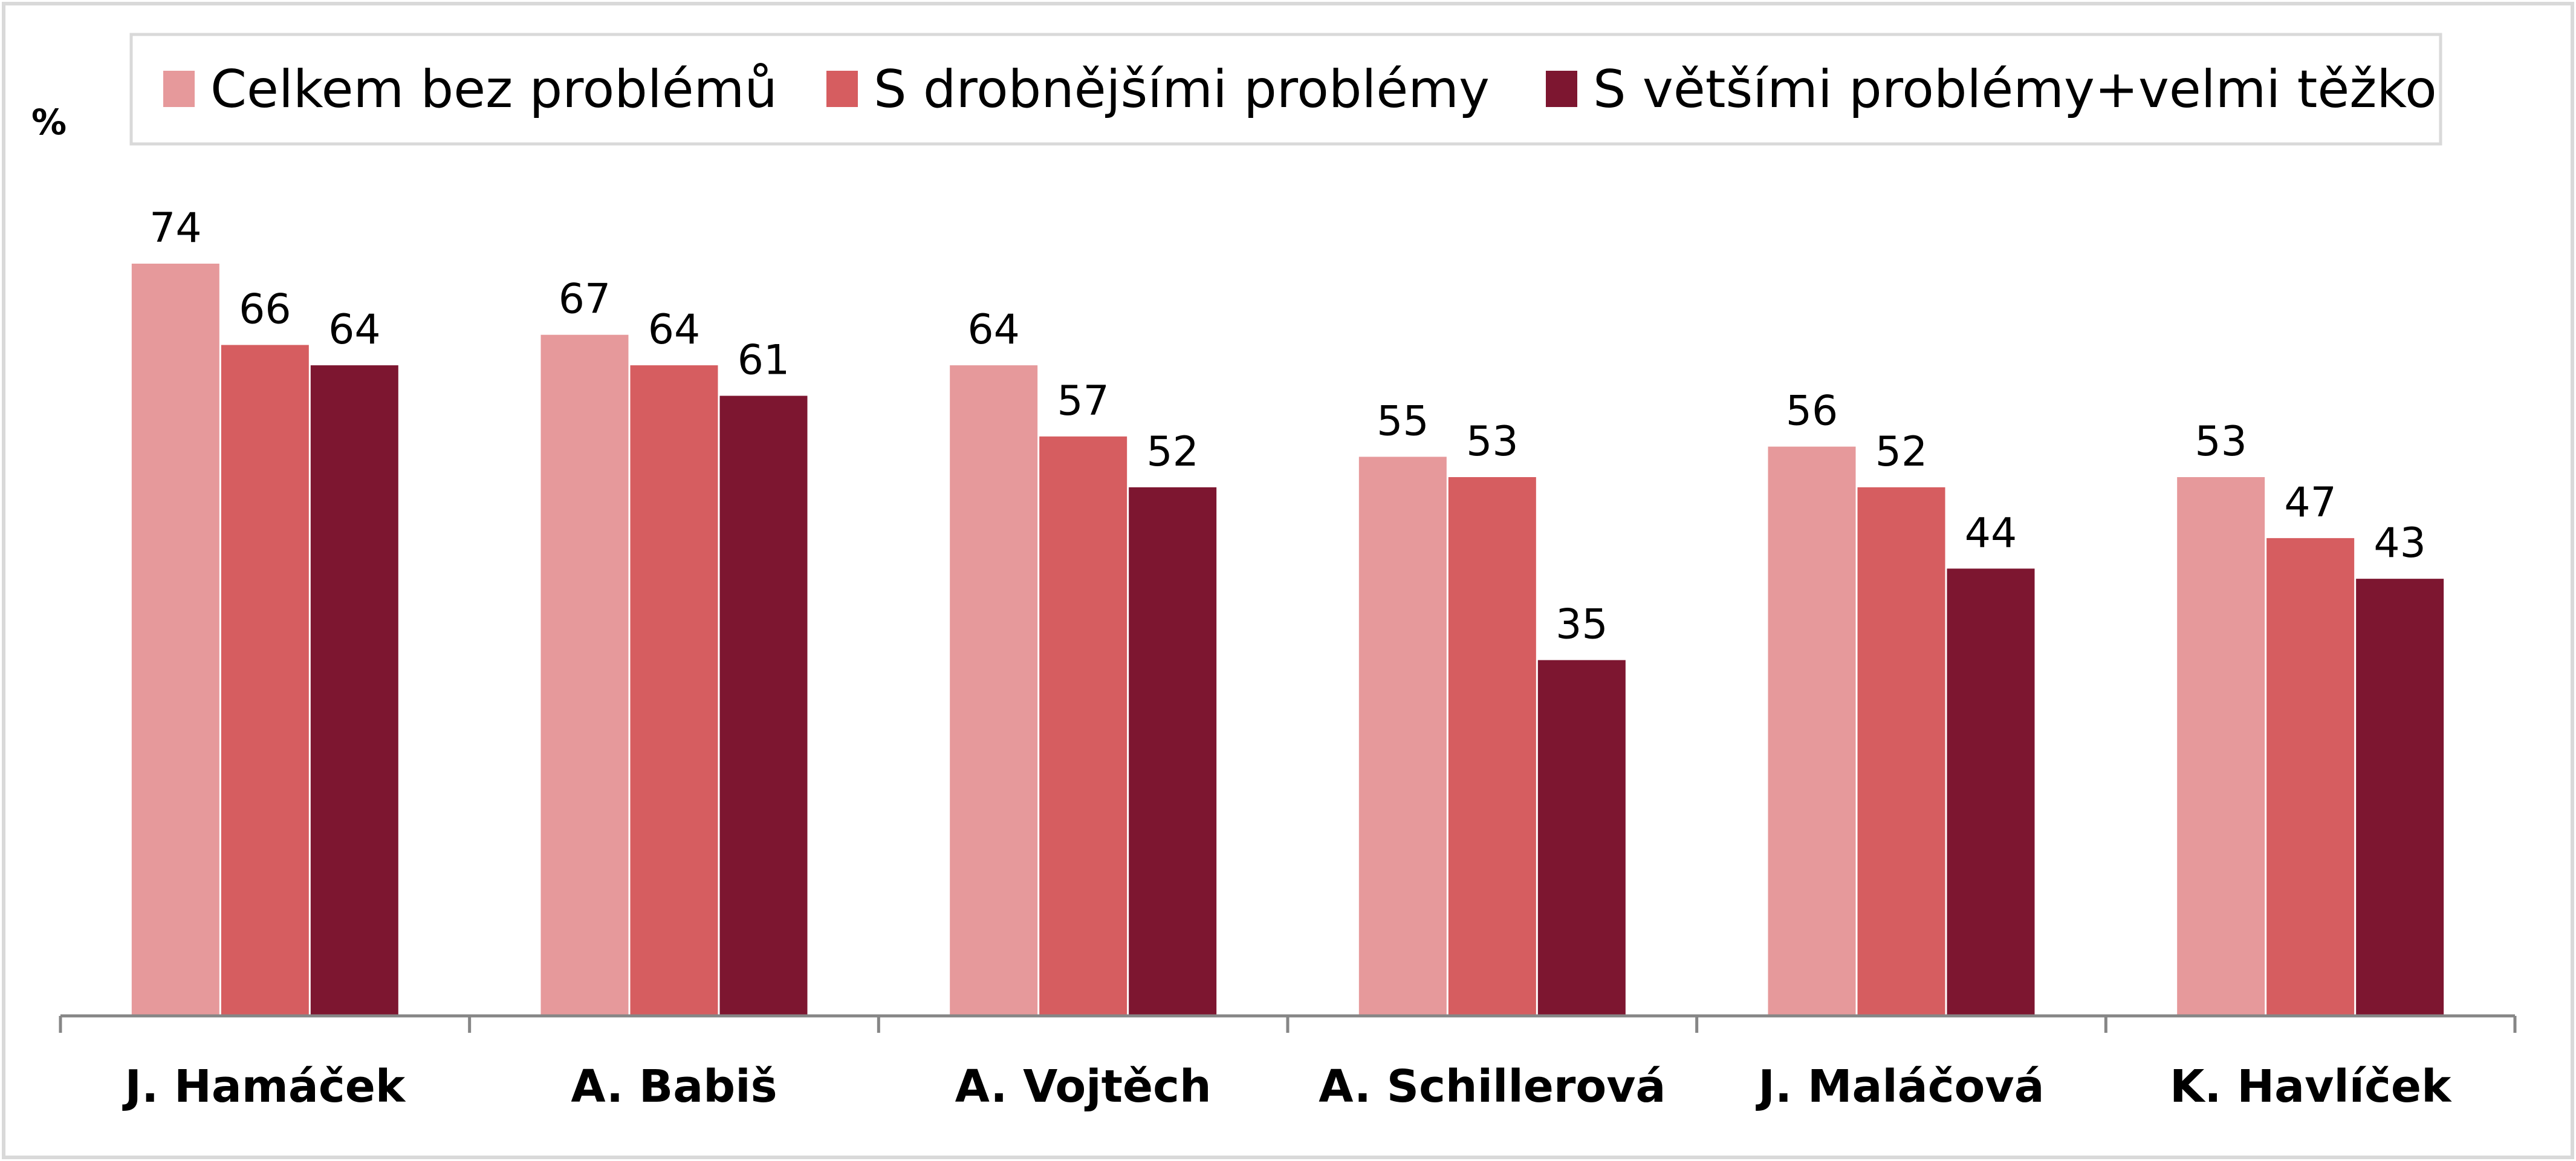  I want to click on category-label-0: J. Hamáček, so click(264, 1087).